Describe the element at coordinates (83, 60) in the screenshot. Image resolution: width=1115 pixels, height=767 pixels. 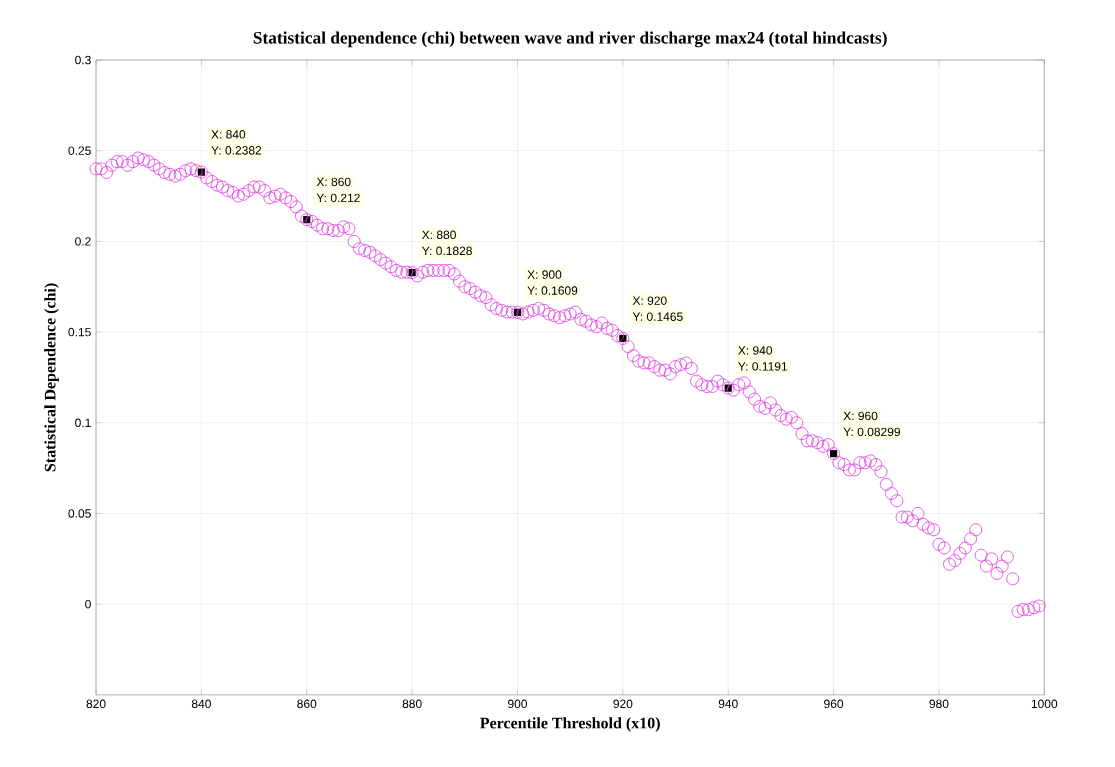
I see `y-tick-label: 0.3` at that location.